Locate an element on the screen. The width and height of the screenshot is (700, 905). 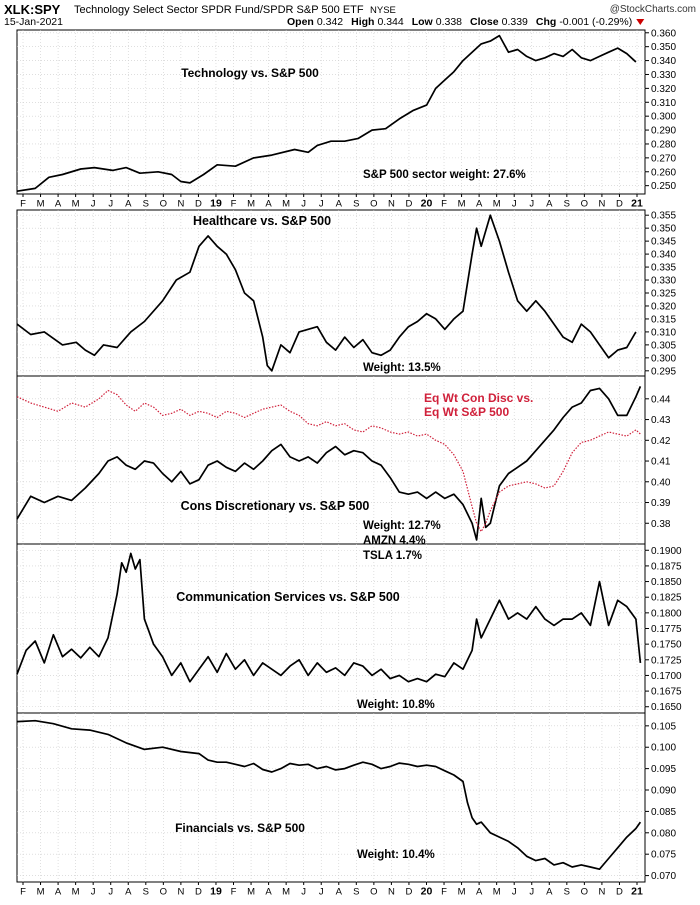
x-axis-top: F M A M J J A S O N D 19 F M A M J J A S O N D 20 F M A M J J A S O N D 21 is located at coordinates (331, 202).